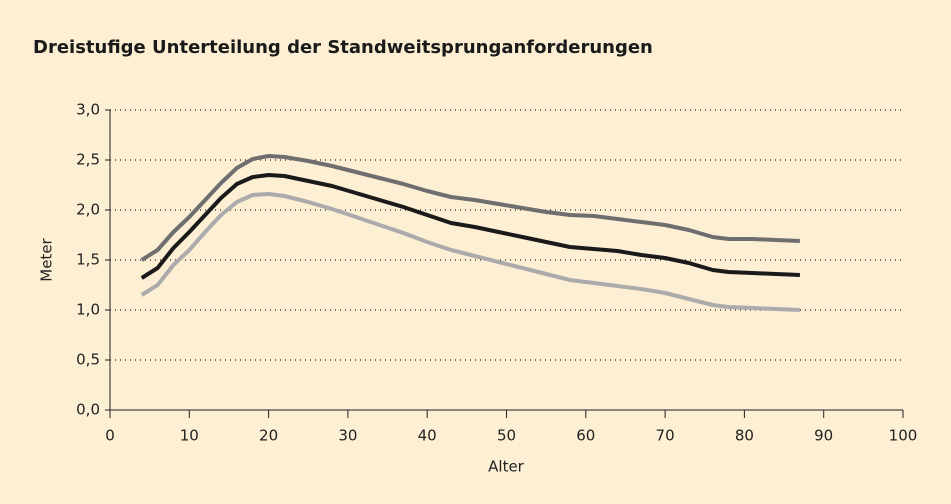  Describe the element at coordinates (665, 436) in the screenshot. I see `x-tick-label: 70` at that location.